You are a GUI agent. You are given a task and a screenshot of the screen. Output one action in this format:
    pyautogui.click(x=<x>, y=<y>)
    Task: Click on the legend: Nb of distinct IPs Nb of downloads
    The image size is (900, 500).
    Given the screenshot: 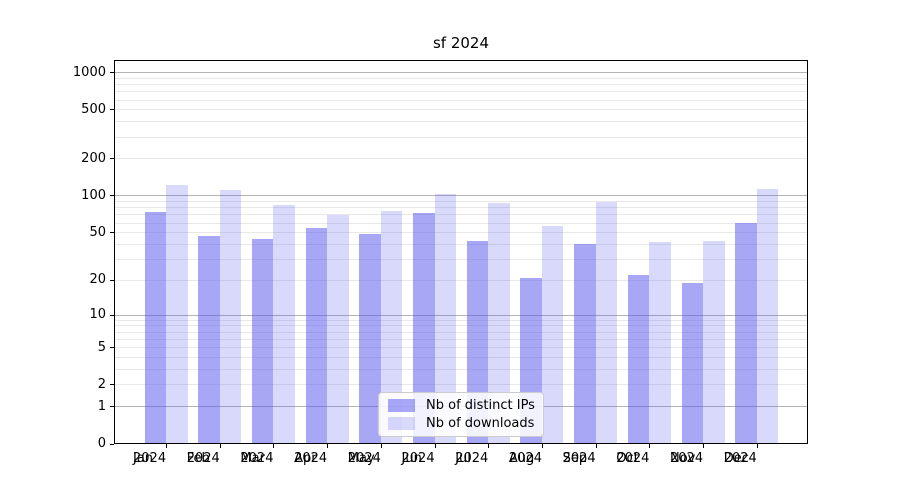 What is the action you would take?
    pyautogui.click(x=461, y=414)
    